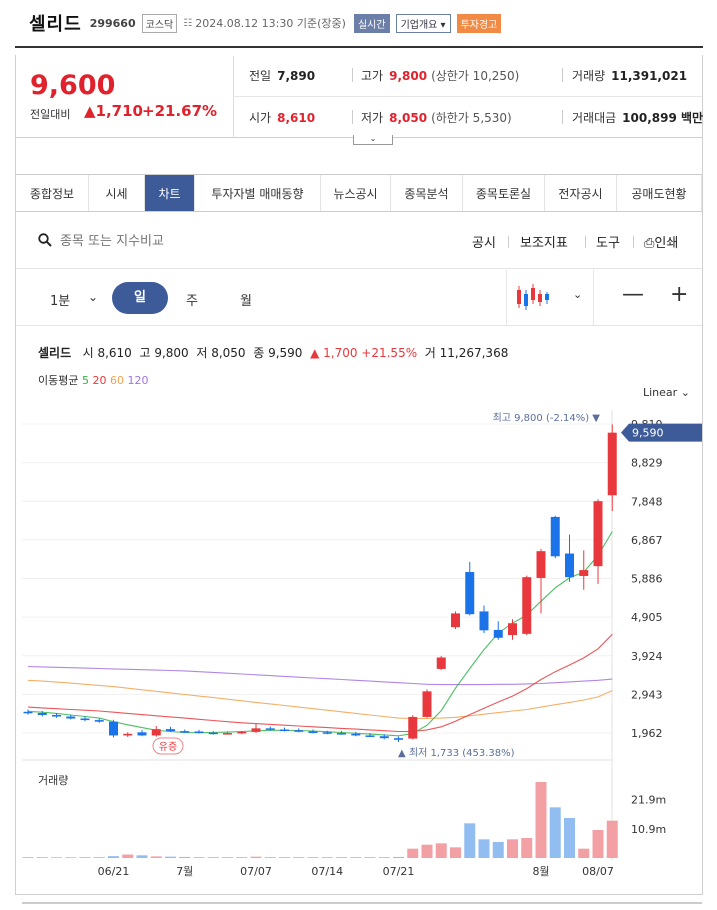 This screenshot has height=910, width=717. Describe the element at coordinates (170, 193) in the screenshot. I see `tab-2: 차트` at that location.